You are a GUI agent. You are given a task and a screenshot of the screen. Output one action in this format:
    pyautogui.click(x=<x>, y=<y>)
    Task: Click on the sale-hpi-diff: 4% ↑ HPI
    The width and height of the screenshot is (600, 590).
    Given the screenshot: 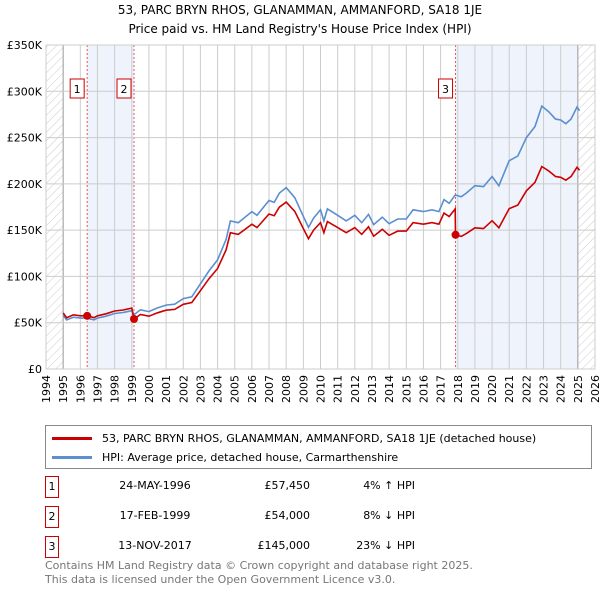 What is the action you would take?
    pyautogui.click(x=389, y=485)
    